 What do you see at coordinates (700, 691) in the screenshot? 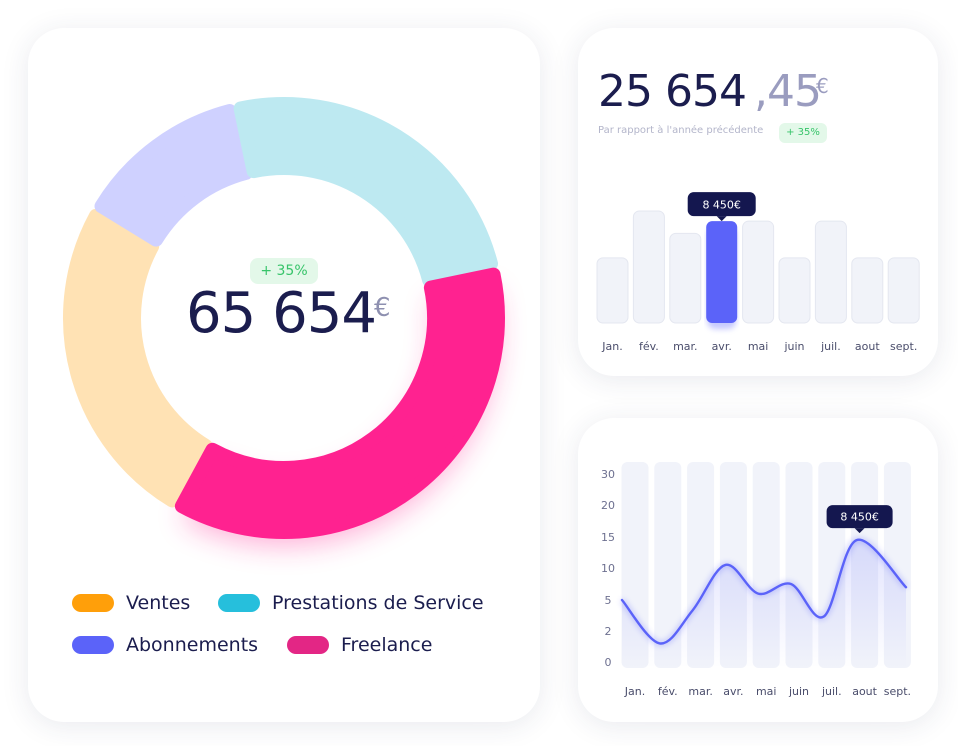
I see `line-x-tick: mar.` at bounding box center [700, 691].